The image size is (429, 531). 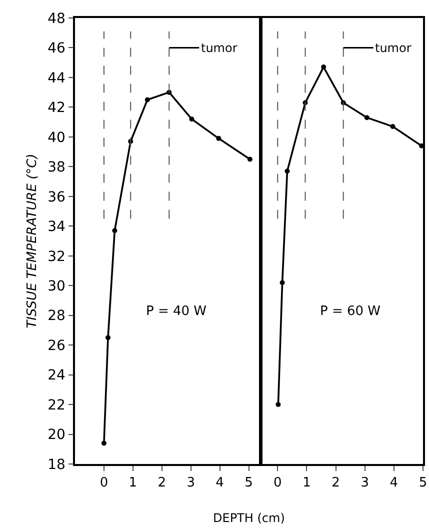 What do you see at coordinates (57, 376) in the screenshot?
I see `y-tick-label: 24` at bounding box center [57, 376].